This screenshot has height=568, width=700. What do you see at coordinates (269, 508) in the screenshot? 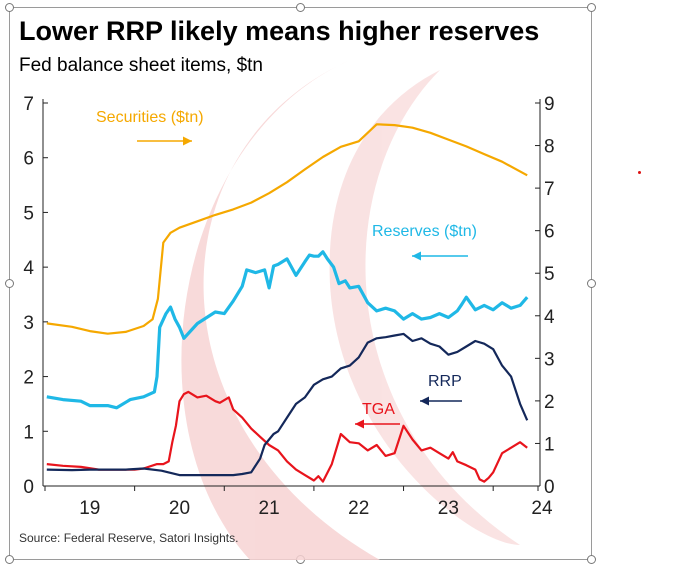
I see `x-axis-tick-label: 21` at bounding box center [269, 508].